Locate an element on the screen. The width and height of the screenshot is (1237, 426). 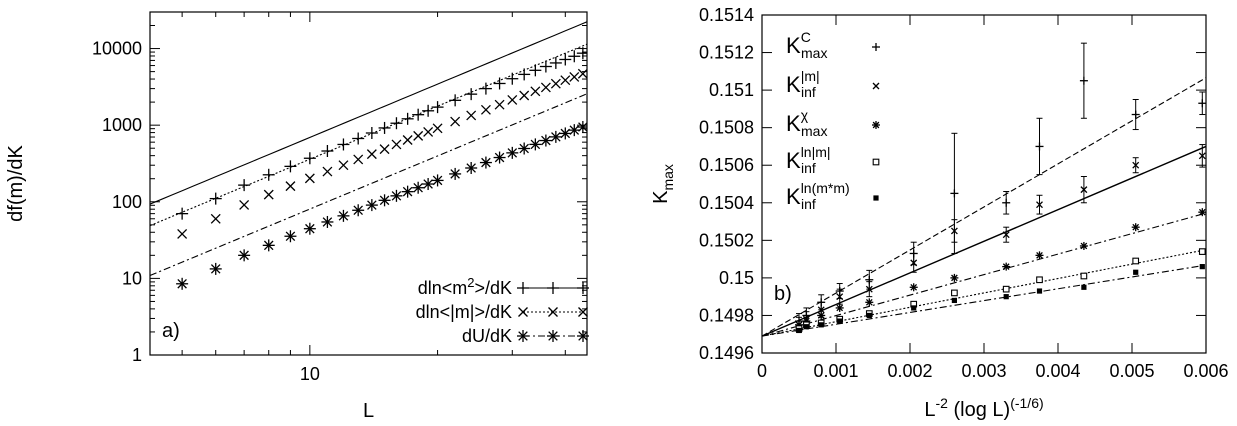
y-tick-label: 1 is located at coordinates (137, 355).